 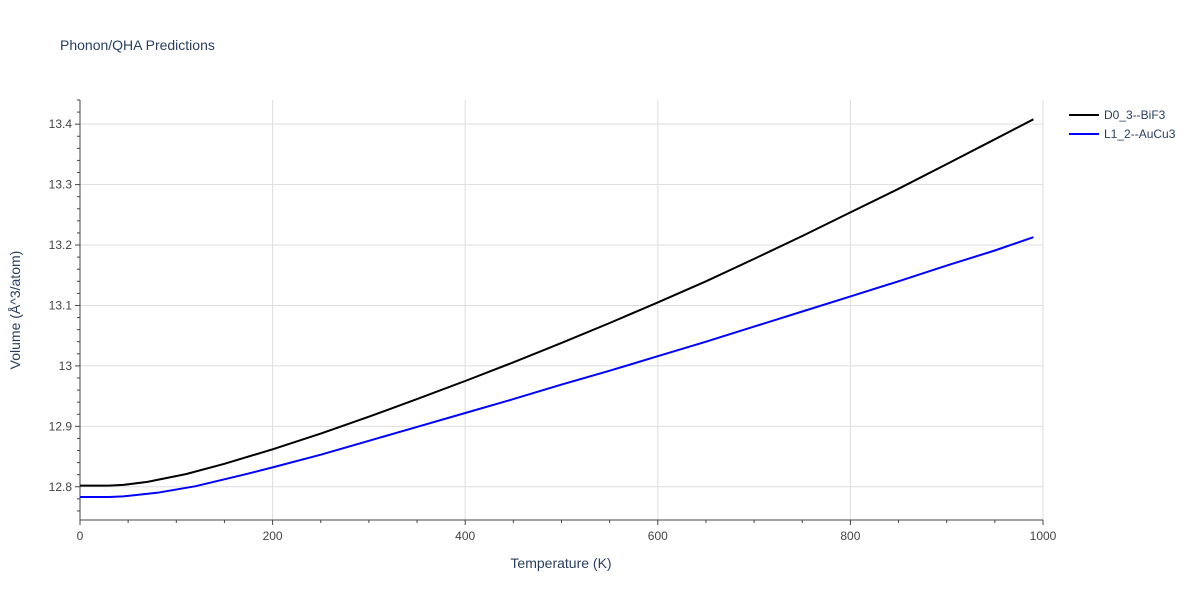 What do you see at coordinates (61, 245) in the screenshot?
I see `y-tick-label: 13.2` at bounding box center [61, 245].